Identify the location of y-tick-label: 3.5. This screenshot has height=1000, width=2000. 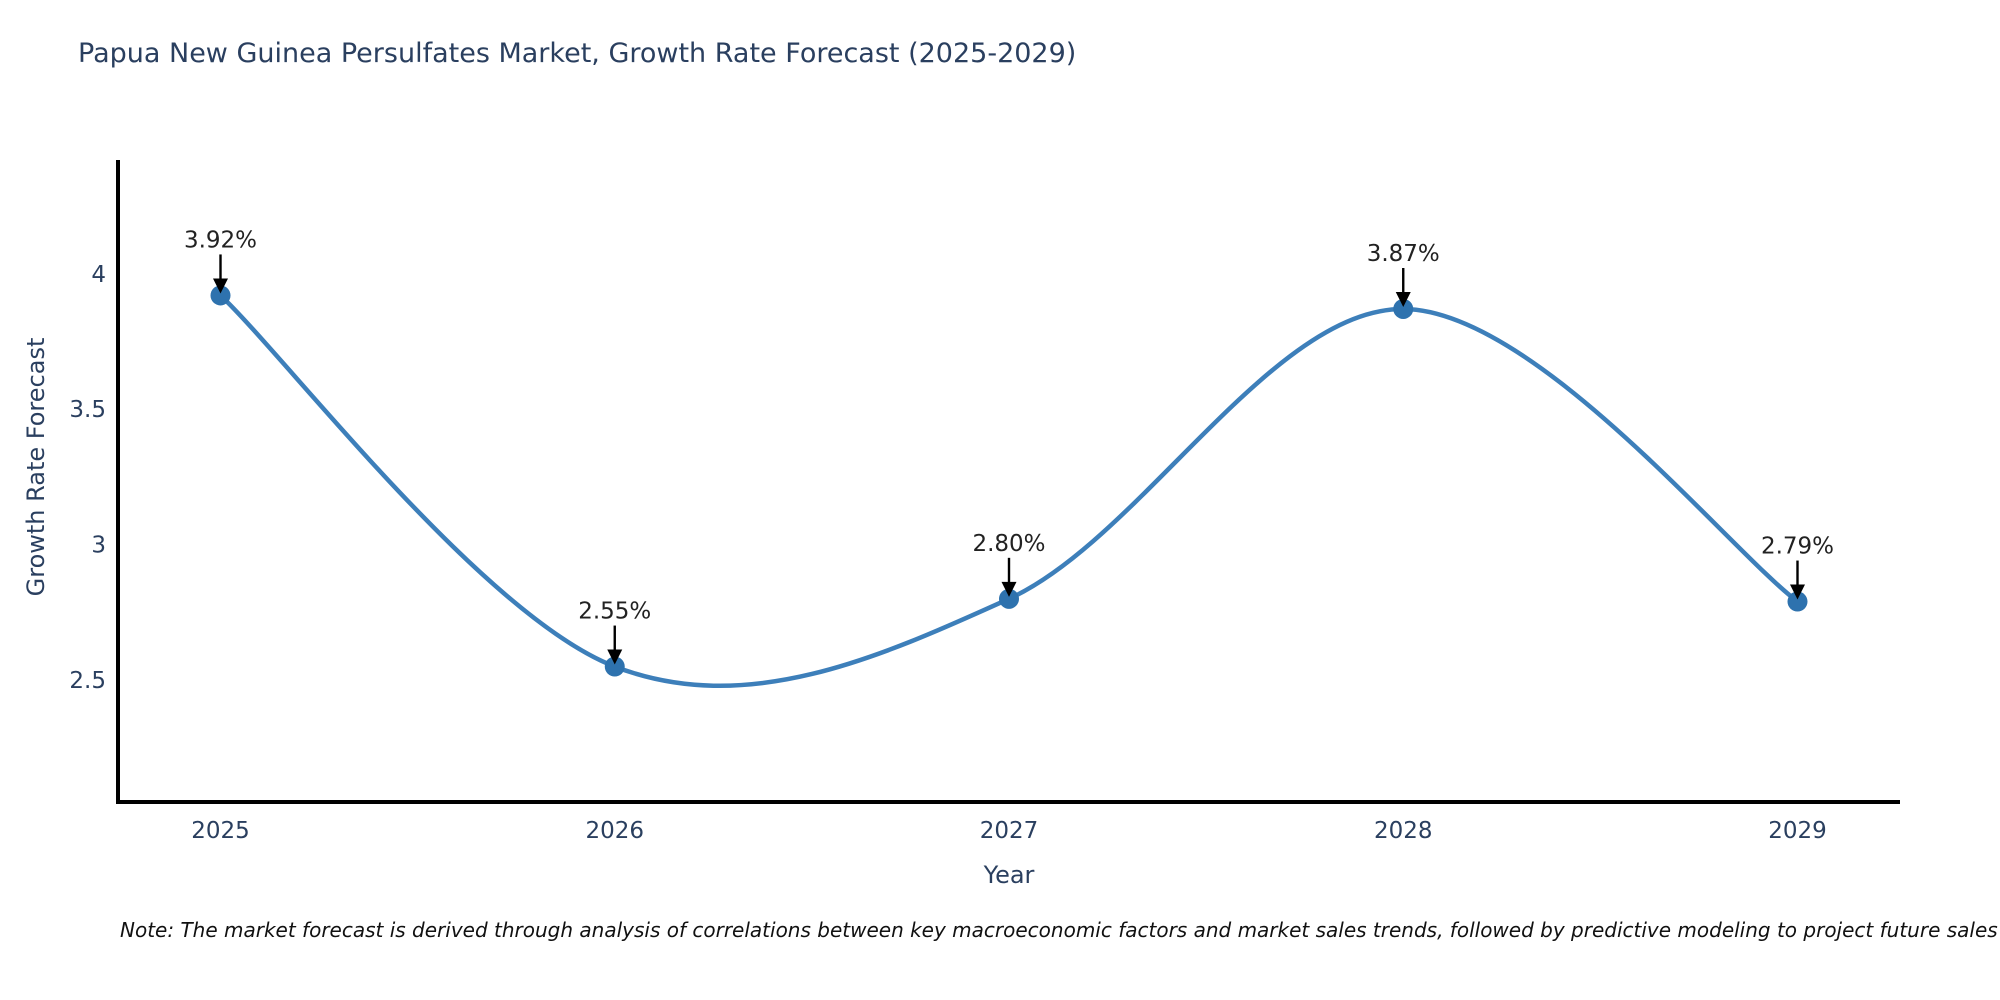
(87, 410).